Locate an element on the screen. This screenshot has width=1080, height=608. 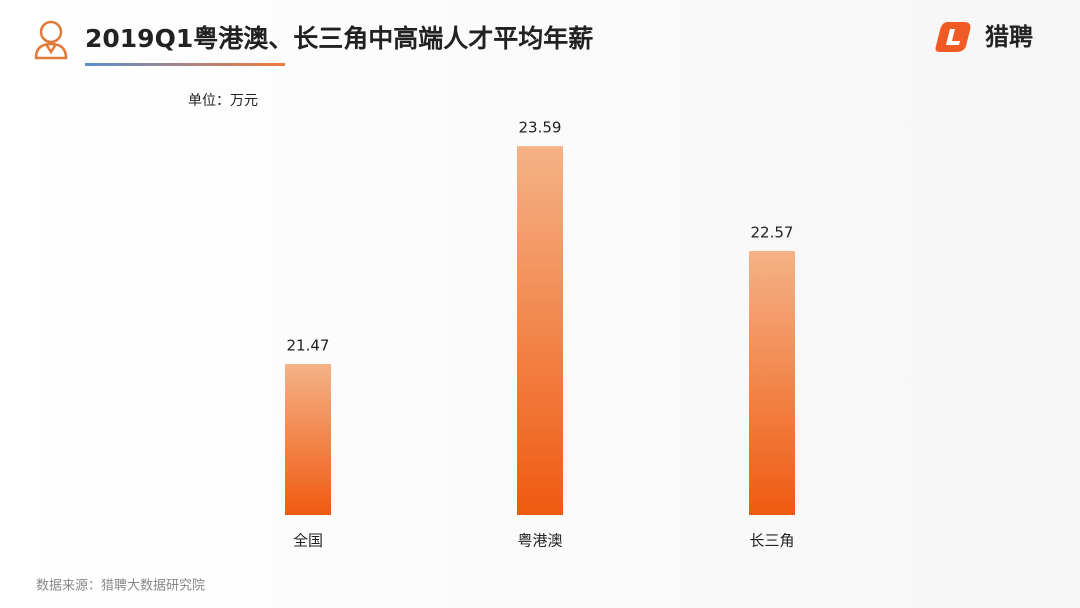
unit-label: 单位：万元 is located at coordinates (223, 101).